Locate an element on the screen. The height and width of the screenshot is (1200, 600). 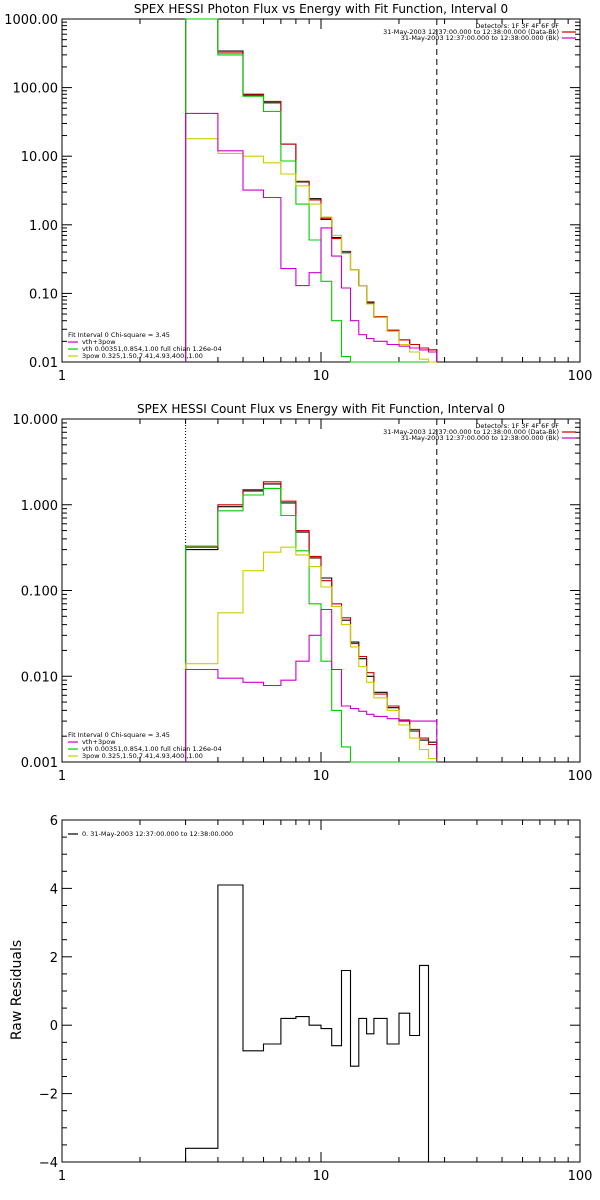
series-1-step-line is located at coordinates (311, 190).